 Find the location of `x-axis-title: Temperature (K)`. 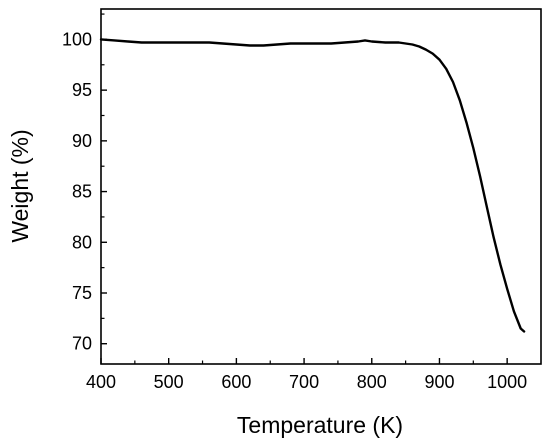

x-axis-title: Temperature (K) is located at coordinates (320, 425).